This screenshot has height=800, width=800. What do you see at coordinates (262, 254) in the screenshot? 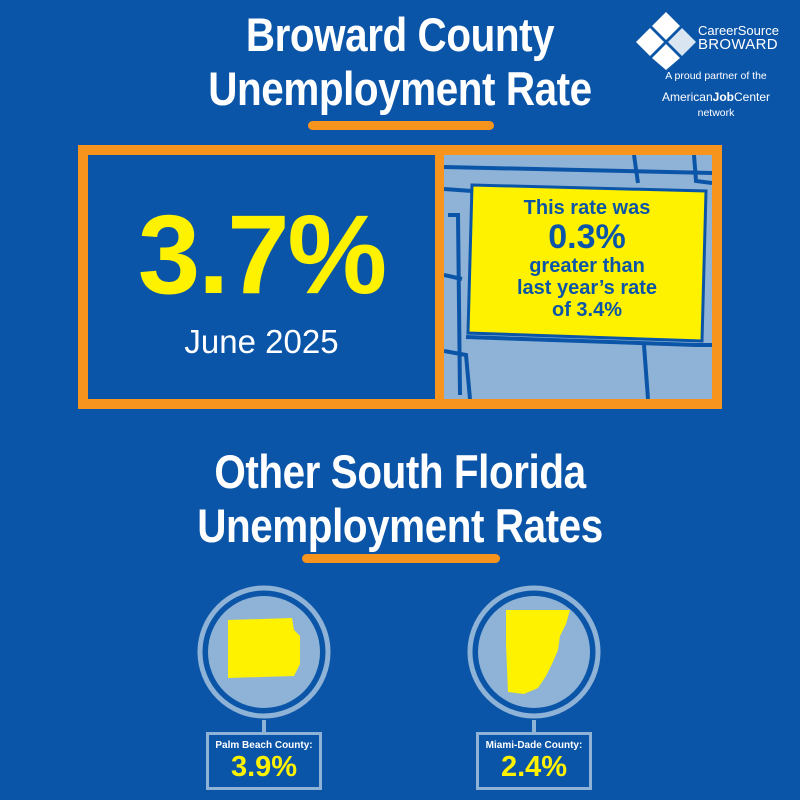
I see `broward-rate: 3.7%` at bounding box center [262, 254].